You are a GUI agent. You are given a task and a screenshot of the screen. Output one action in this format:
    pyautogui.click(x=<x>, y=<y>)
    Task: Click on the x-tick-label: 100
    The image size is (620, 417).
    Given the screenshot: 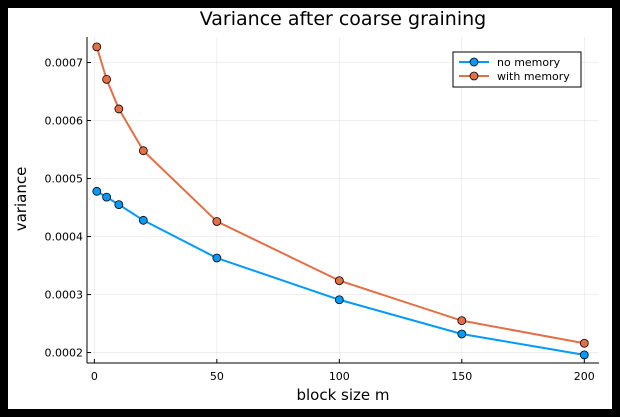 What is the action you would take?
    pyautogui.click(x=339, y=376)
    